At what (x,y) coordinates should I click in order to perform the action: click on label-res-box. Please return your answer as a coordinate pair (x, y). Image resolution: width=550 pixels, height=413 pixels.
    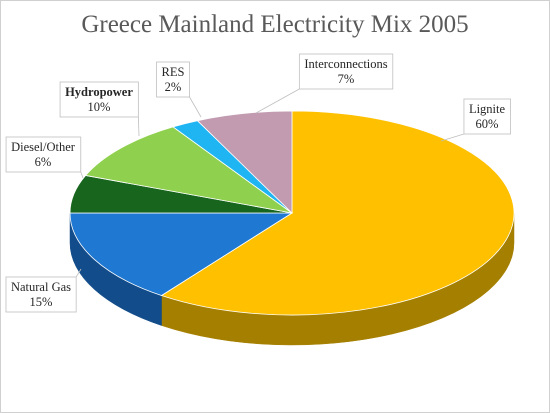
    Looking at the image, I should click on (173, 79).